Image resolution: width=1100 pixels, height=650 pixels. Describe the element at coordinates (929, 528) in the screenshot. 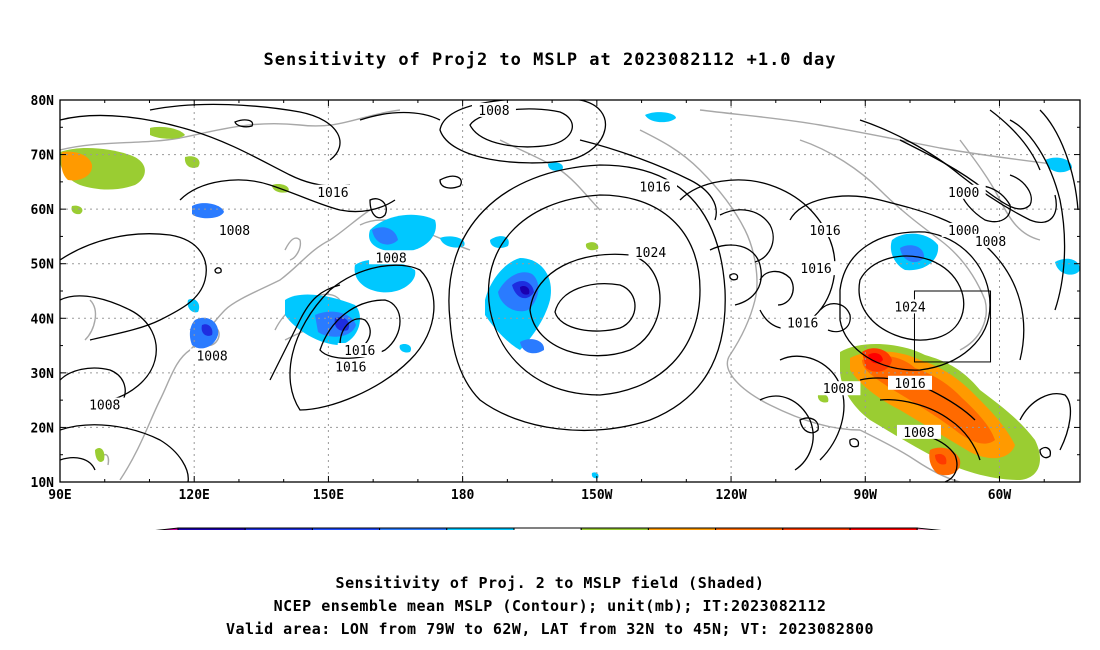

I see `colorbar-high-arrow` at that location.